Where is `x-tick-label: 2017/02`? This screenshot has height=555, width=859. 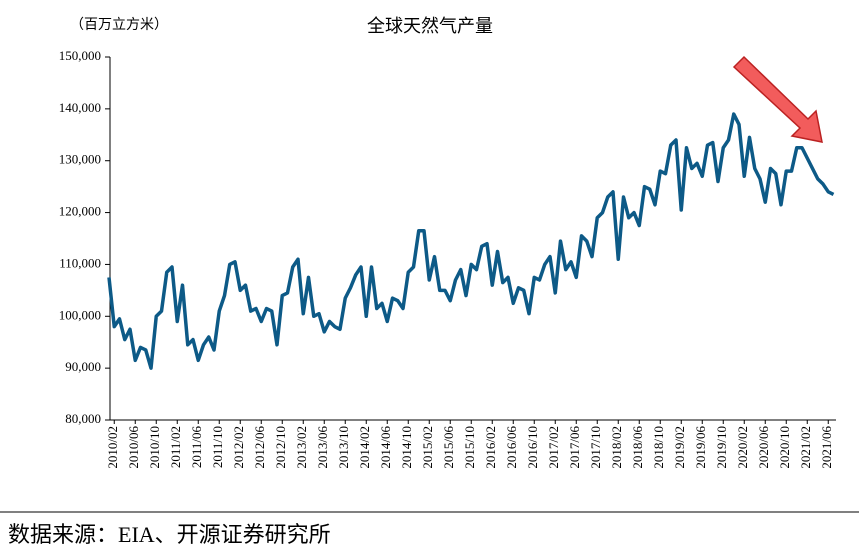 x-tick-label: 2017/02 is located at coordinates (553, 447).